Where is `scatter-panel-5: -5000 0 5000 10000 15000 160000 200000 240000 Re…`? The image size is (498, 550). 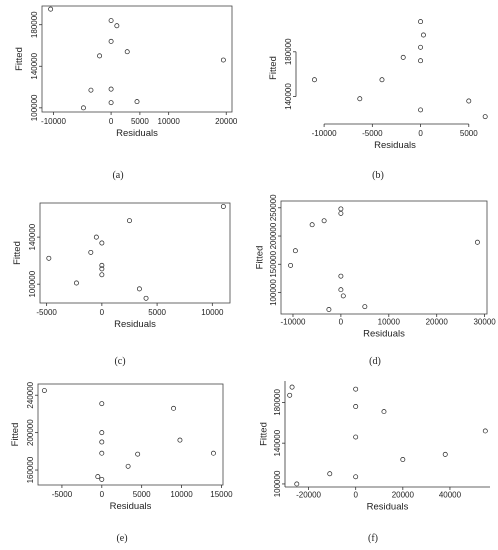
scatter-panel-5: -5000 0 5000 10000 15000 160000 200000 240000 Re… is located at coordinates (121, 462).